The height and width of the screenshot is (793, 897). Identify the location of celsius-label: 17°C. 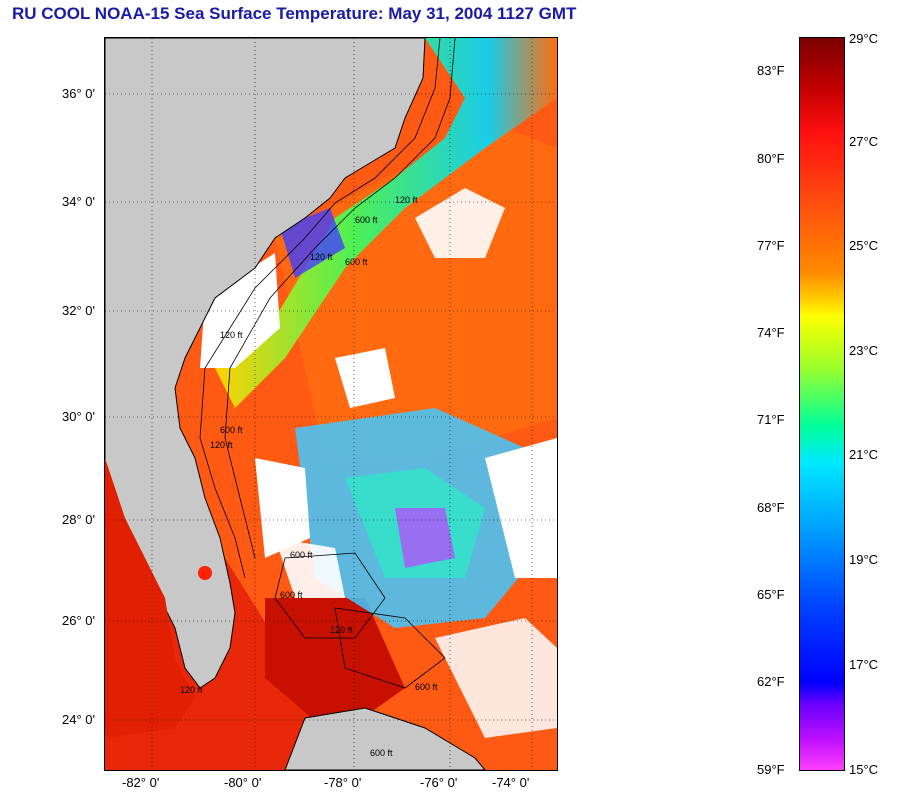
(864, 664).